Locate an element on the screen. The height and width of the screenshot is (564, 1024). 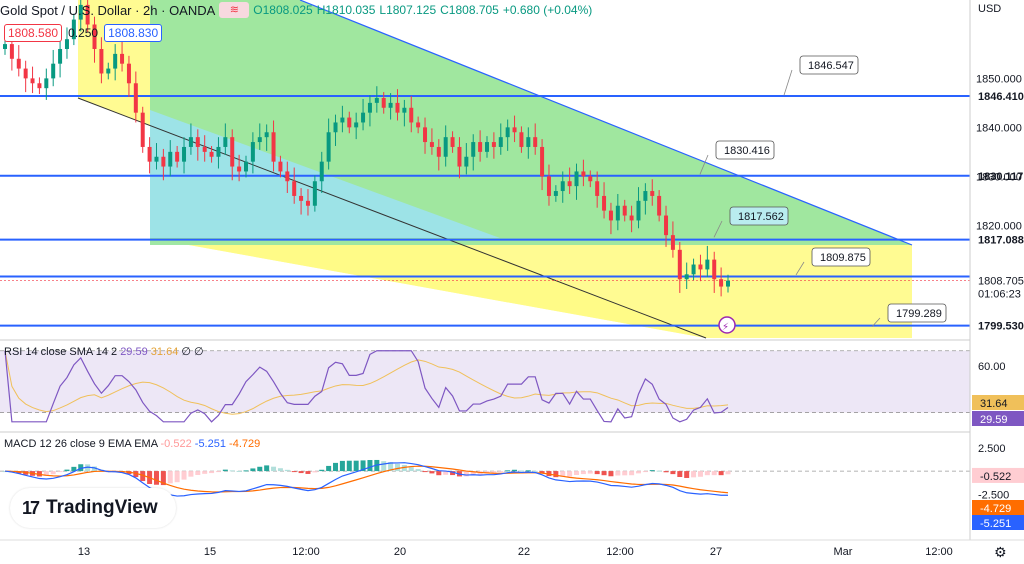
x-tick-label: 20 is located at coordinates (400, 552).